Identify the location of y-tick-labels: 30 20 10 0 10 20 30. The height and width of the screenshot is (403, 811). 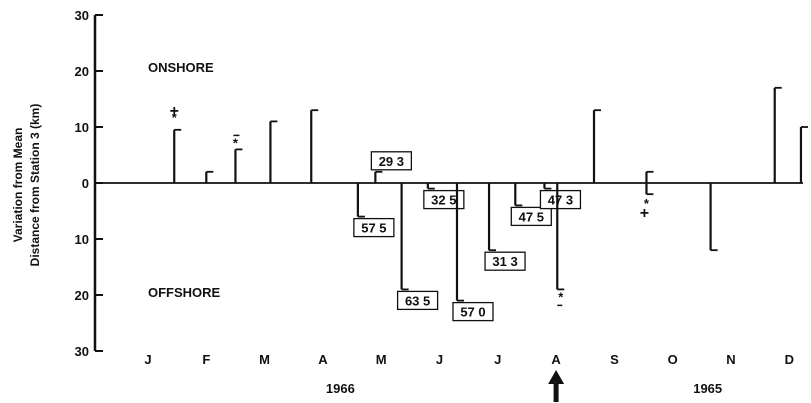
(89, 183).